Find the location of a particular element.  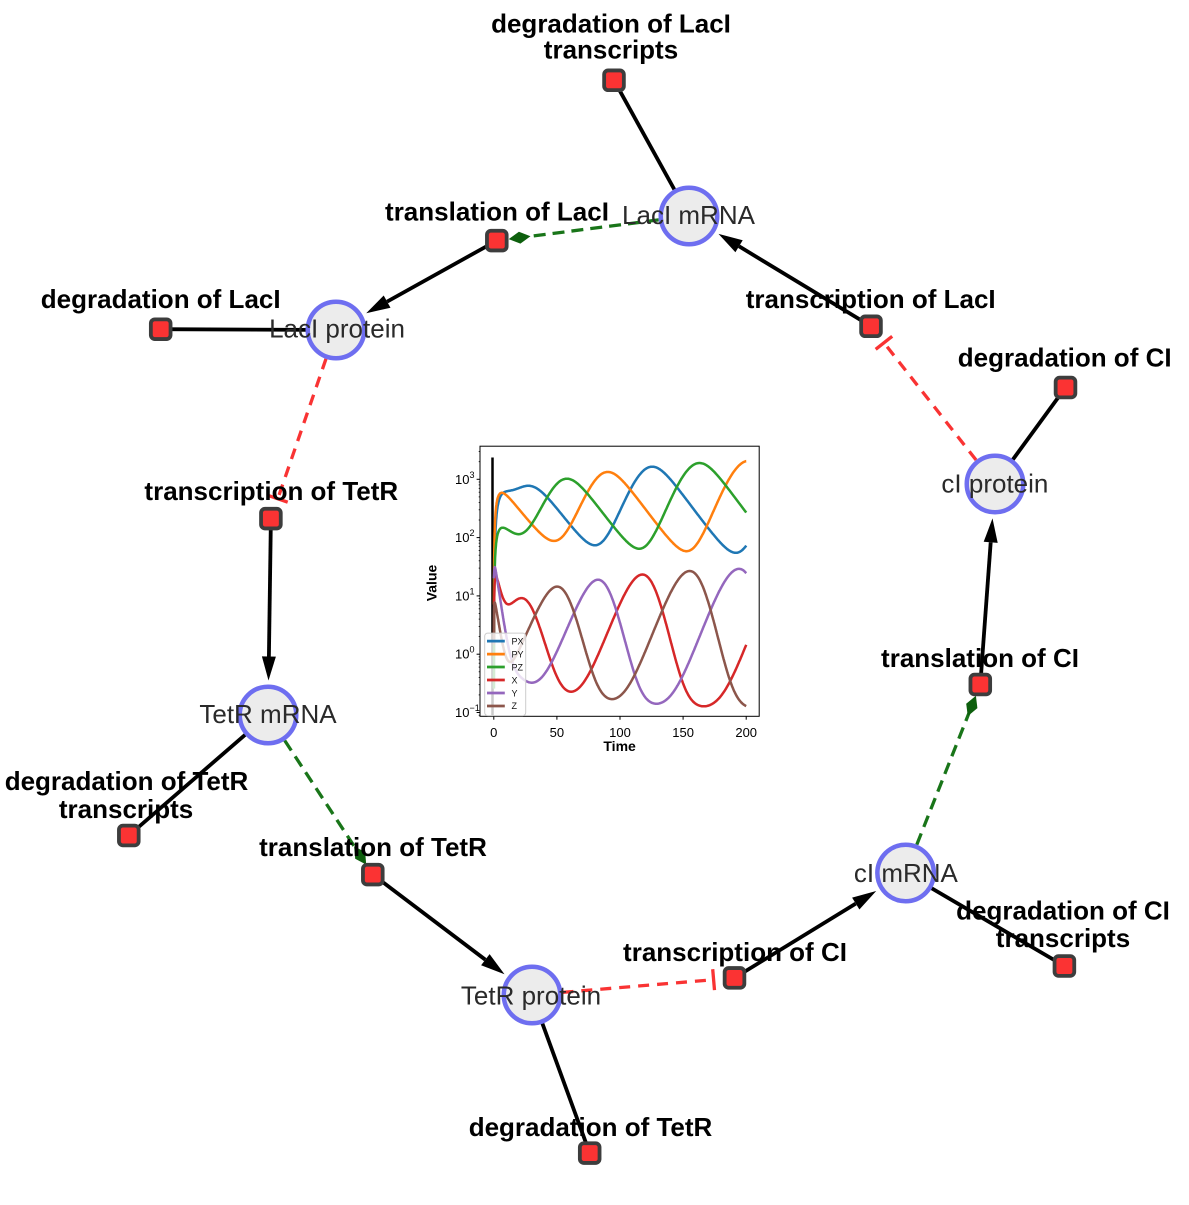

svg-text: translation of CI is located at coordinates (980, 658).